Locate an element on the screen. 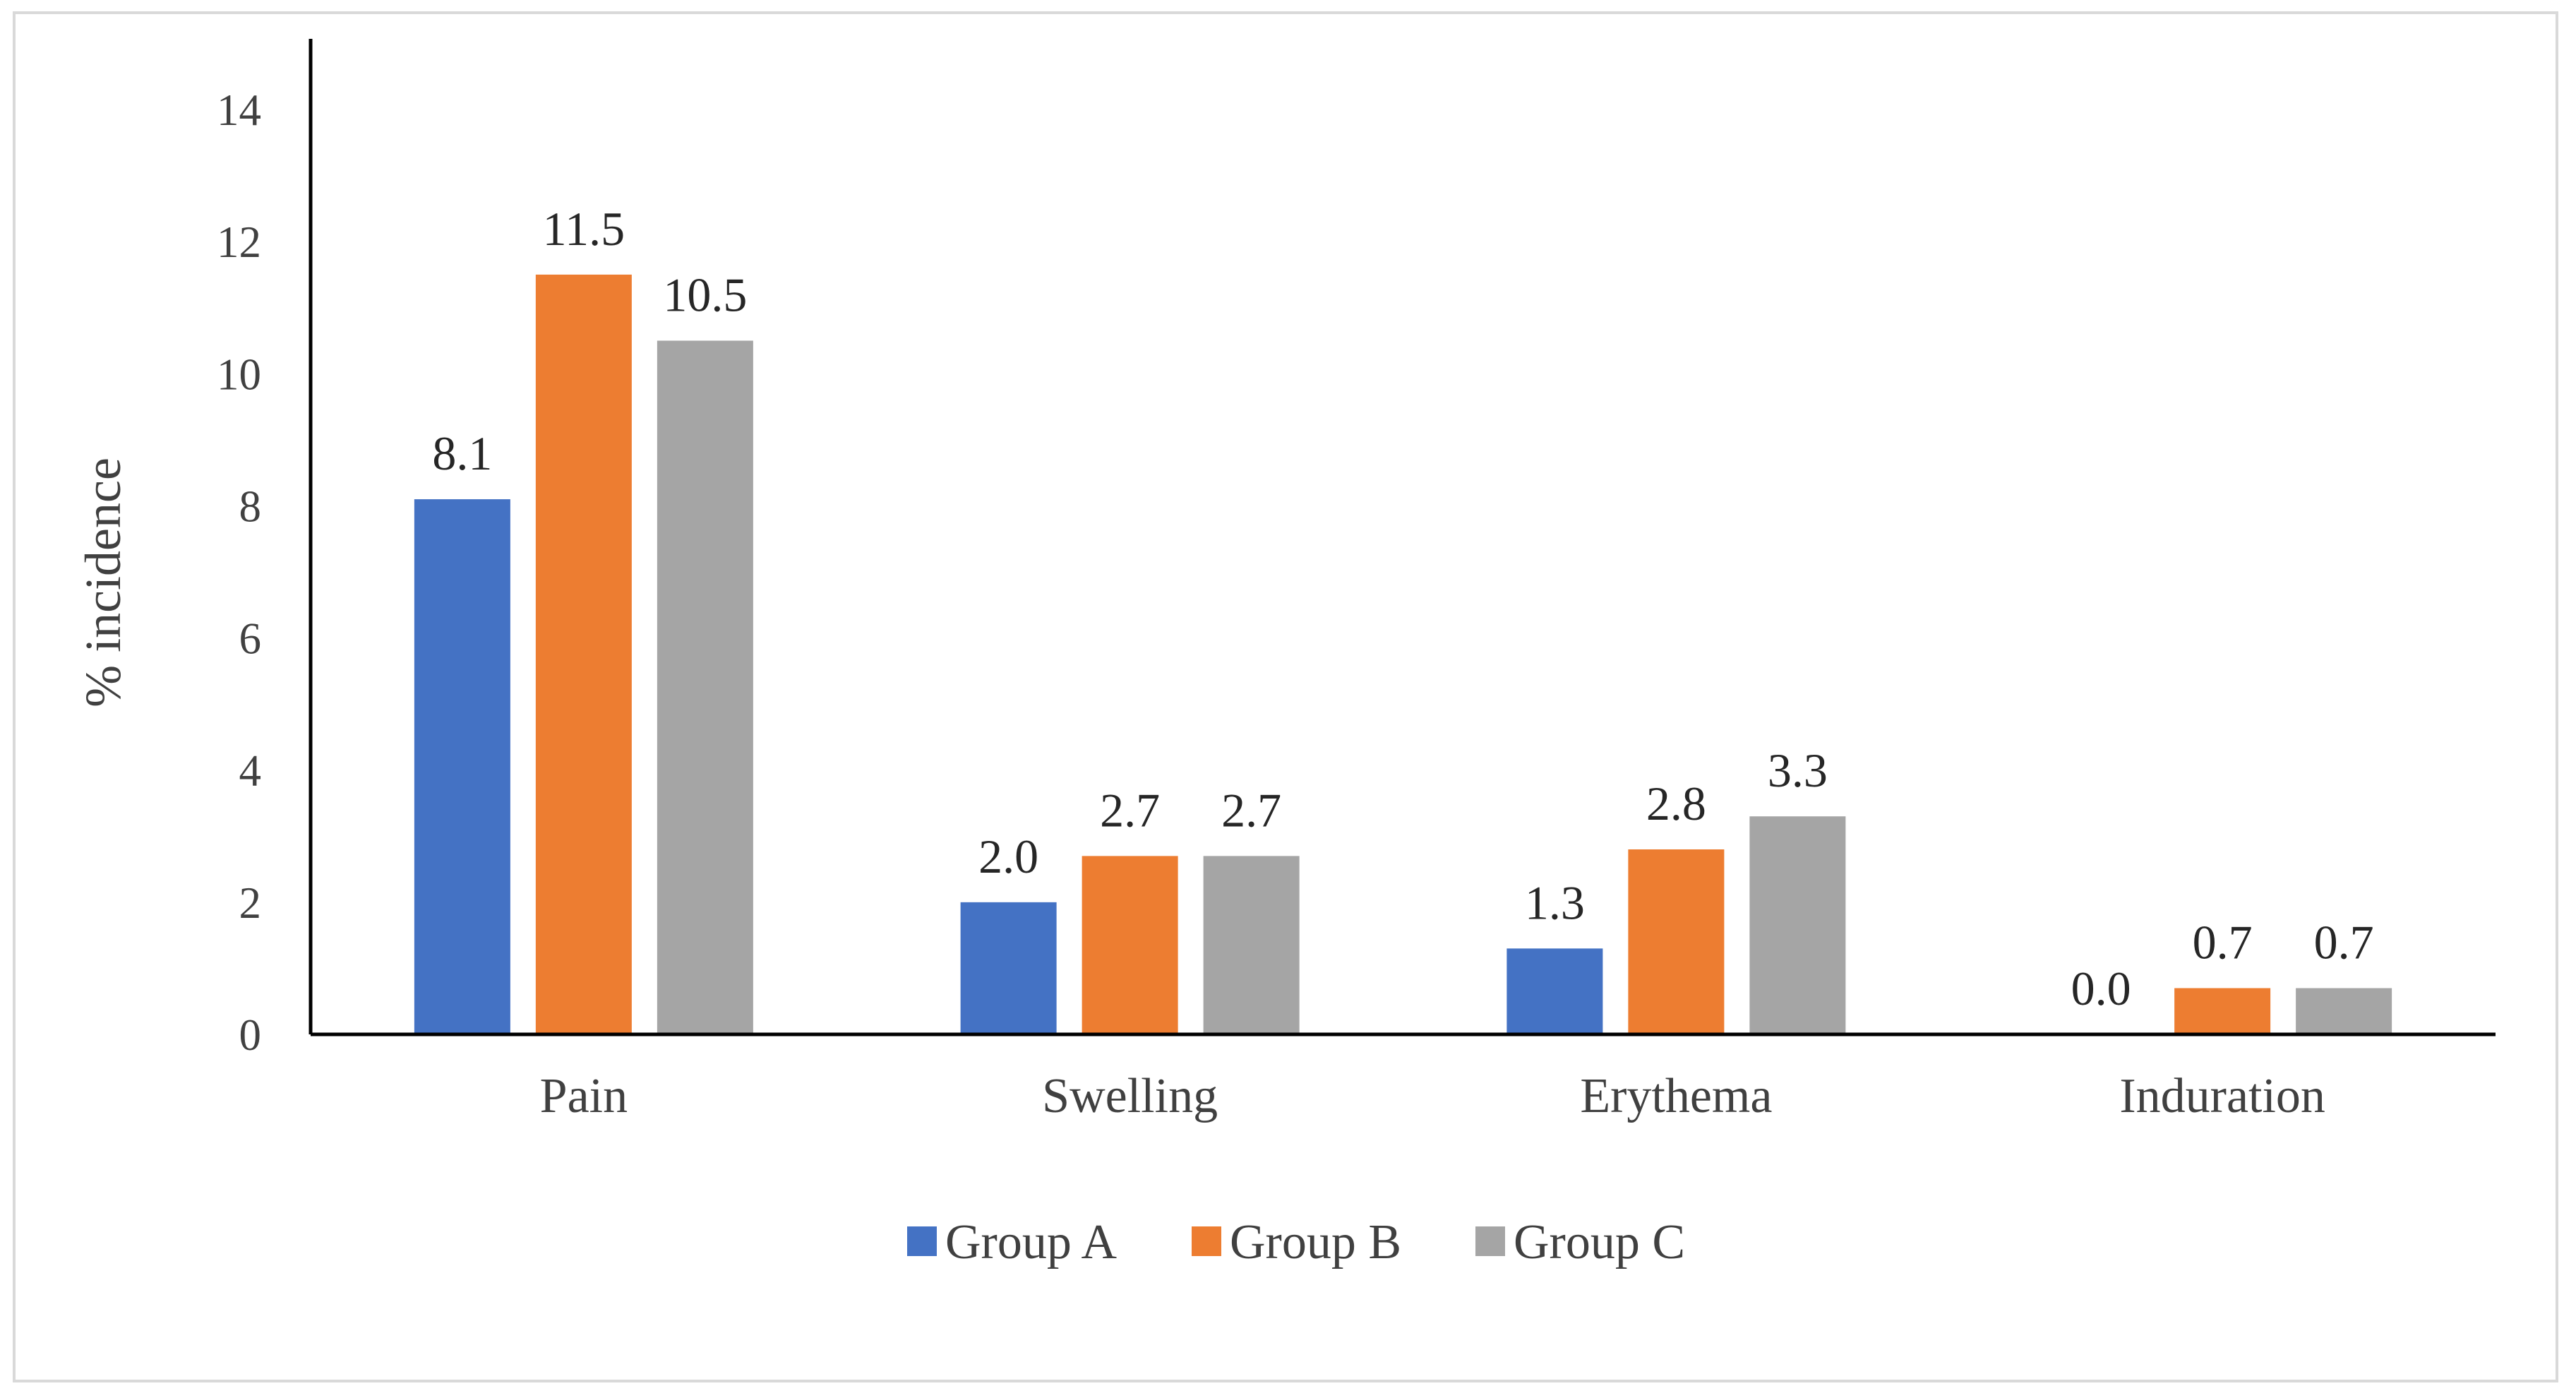 Image resolution: width=2576 pixels, height=1398 pixels. bar-group-b-induration is located at coordinates (2222, 1011).